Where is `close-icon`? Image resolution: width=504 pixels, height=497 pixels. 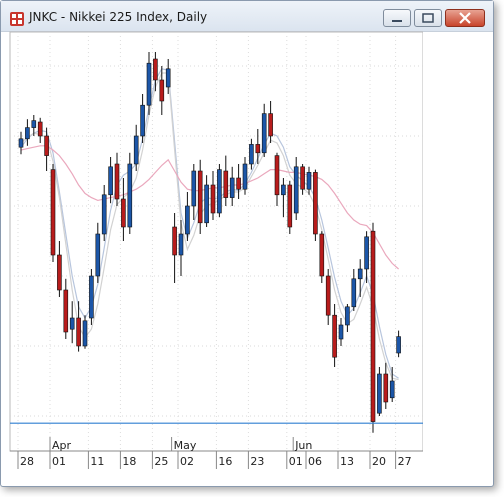 close-icon is located at coordinates (465, 18).